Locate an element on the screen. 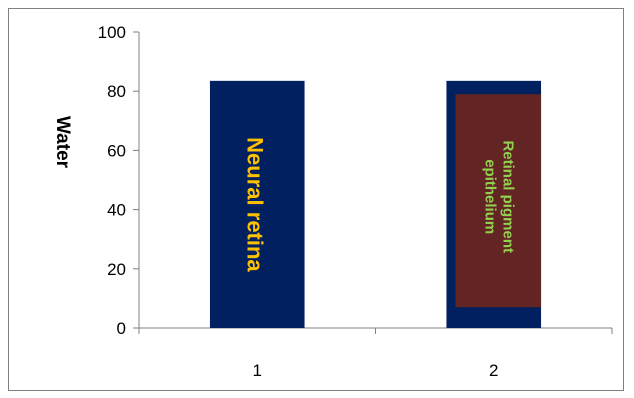  inner-box is located at coordinates (498, 201).